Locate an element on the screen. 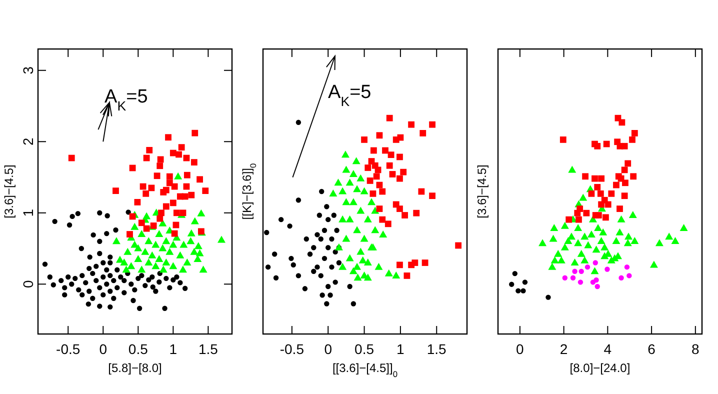 The height and width of the screenshot is (394, 718). text: A$_{K}$=5 is located at coordinates (350, 95).